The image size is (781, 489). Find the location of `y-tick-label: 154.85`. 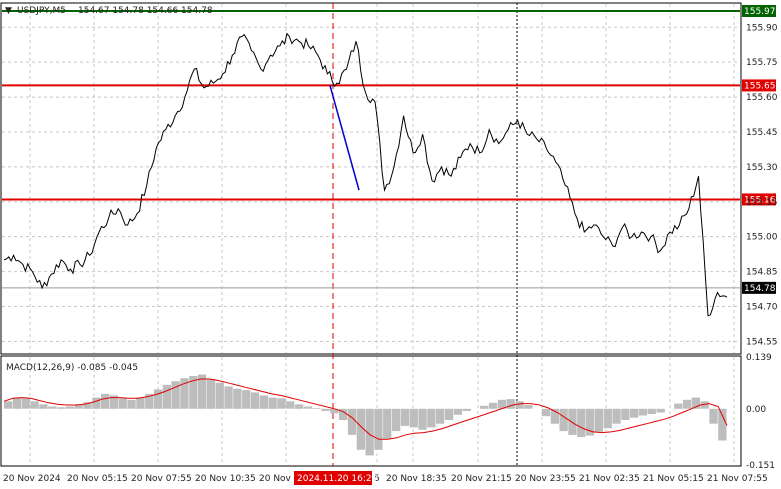

y-tick-label: 154.85 is located at coordinates (762, 273).